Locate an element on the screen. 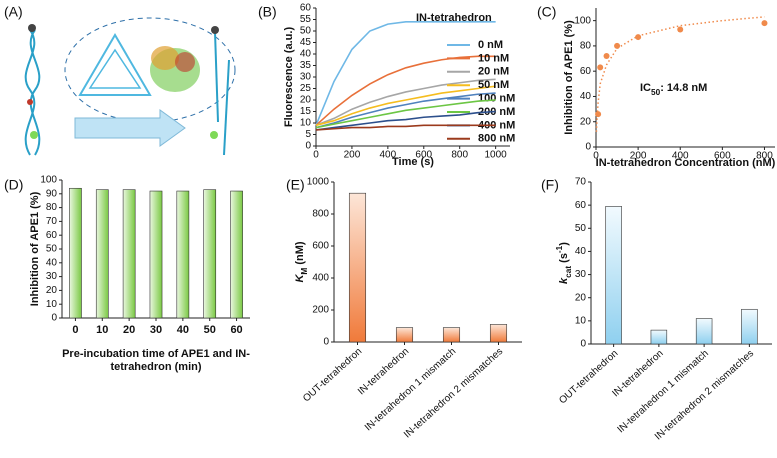  arrow is located at coordinates (130, 128).